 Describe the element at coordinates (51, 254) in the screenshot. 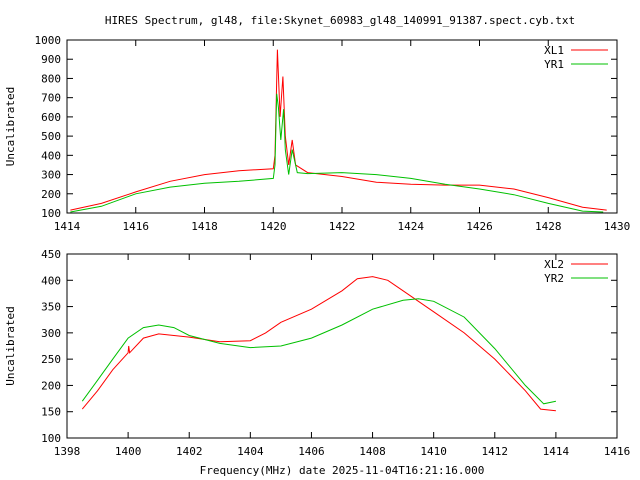

I see `y-tick-label: 450` at that location.